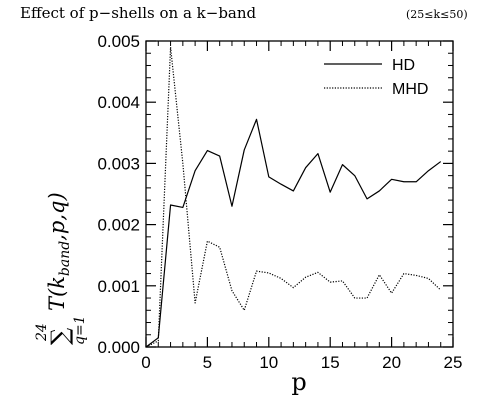 The width and height of the screenshot is (501, 400). I want to click on x-tick-label: 0, so click(145, 362).